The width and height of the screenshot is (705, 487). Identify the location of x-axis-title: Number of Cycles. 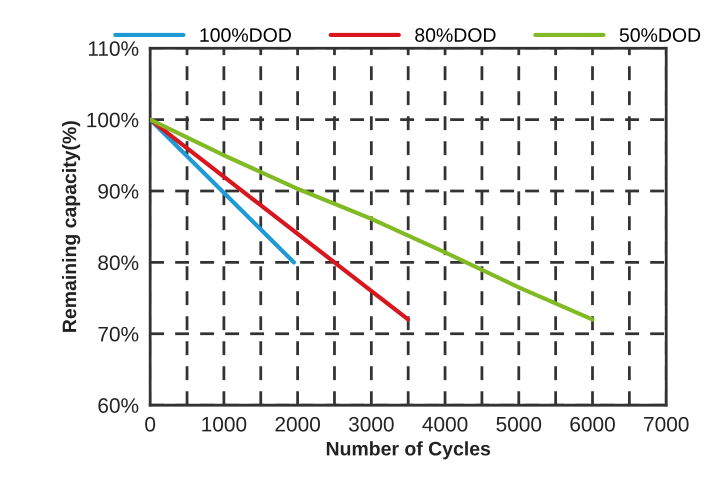
(408, 450).